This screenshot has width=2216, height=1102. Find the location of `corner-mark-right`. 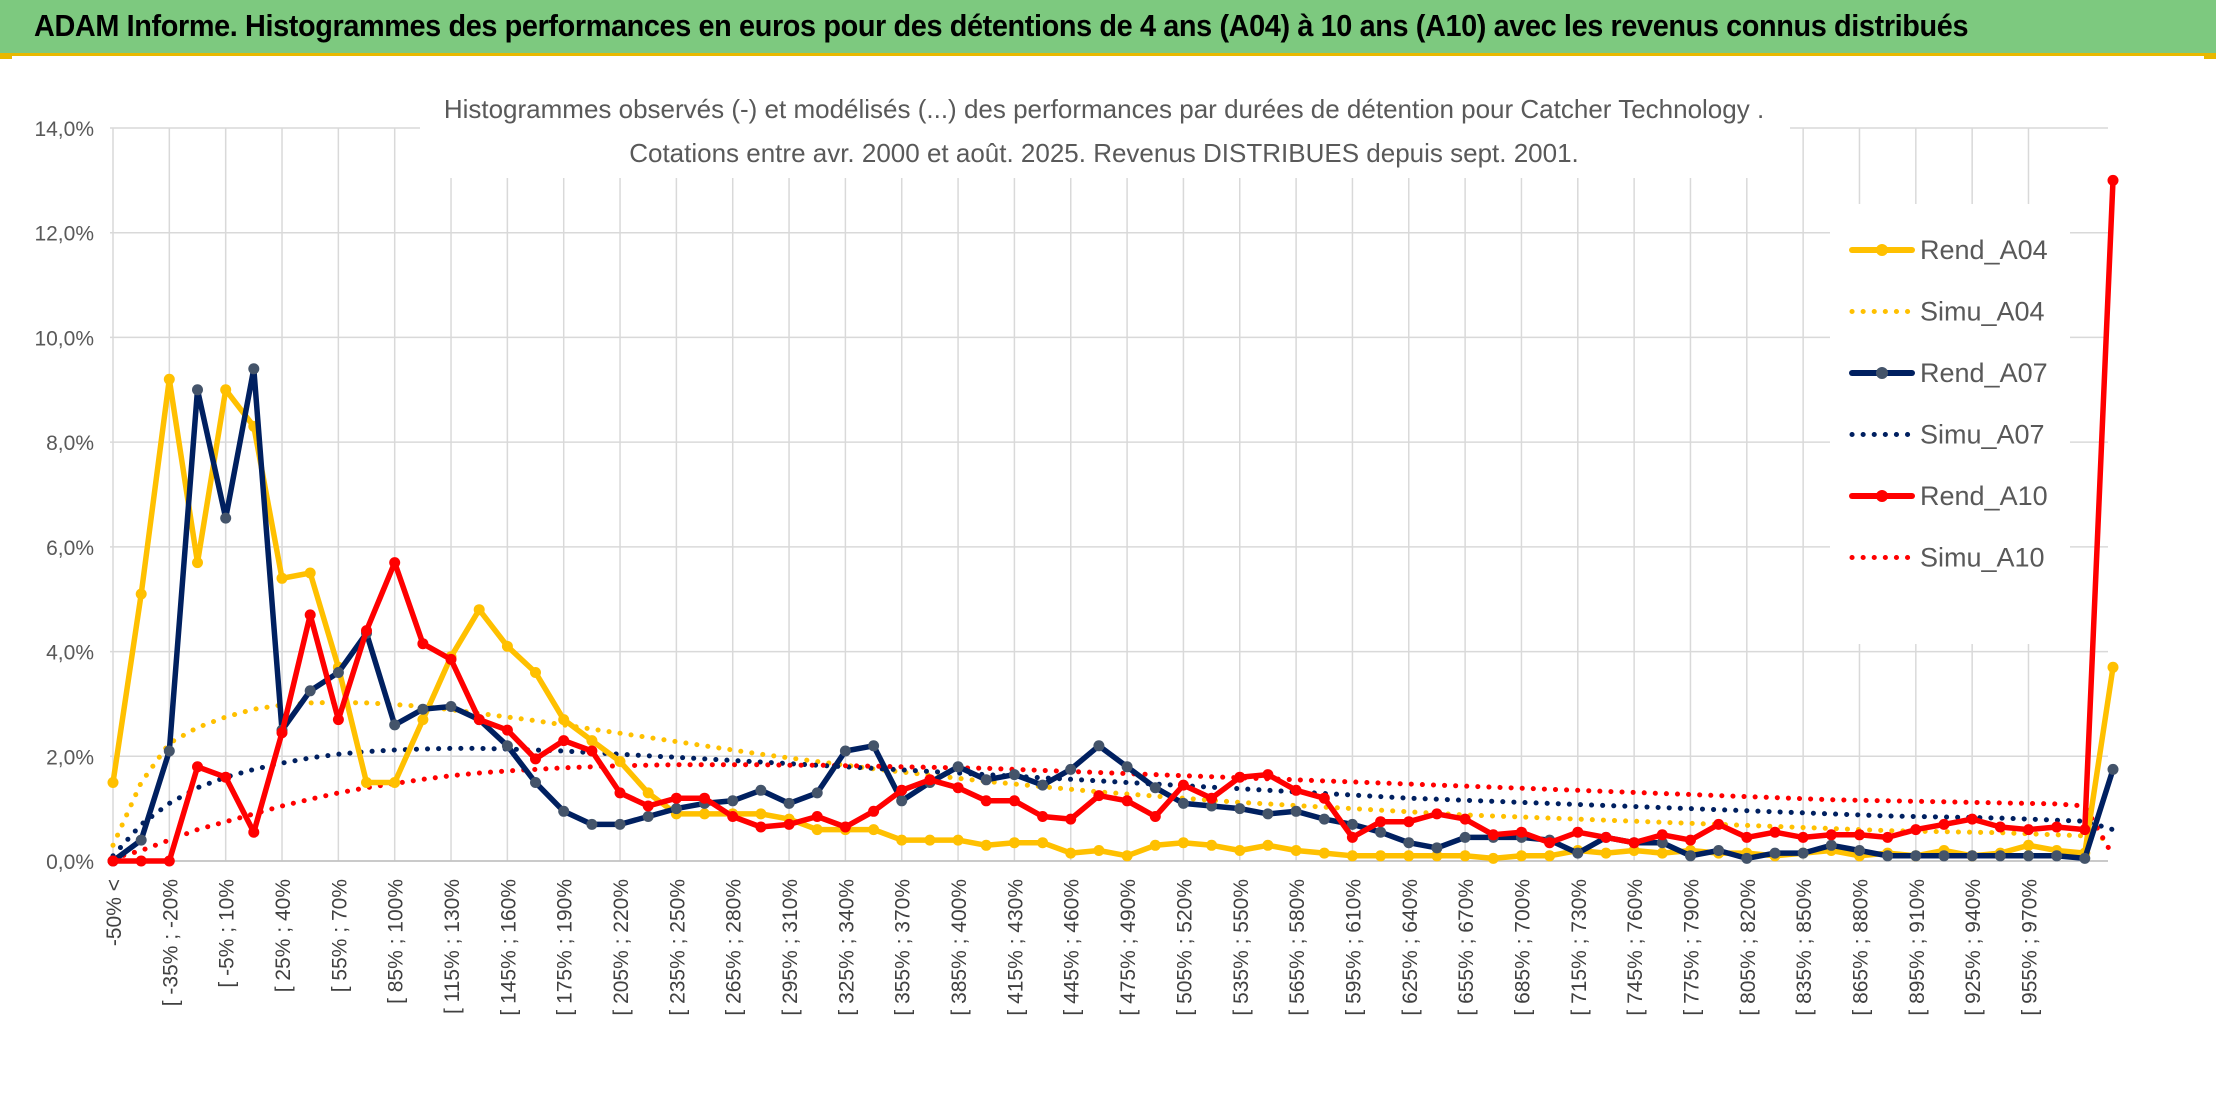

corner-mark-right is located at coordinates (2210, 56).